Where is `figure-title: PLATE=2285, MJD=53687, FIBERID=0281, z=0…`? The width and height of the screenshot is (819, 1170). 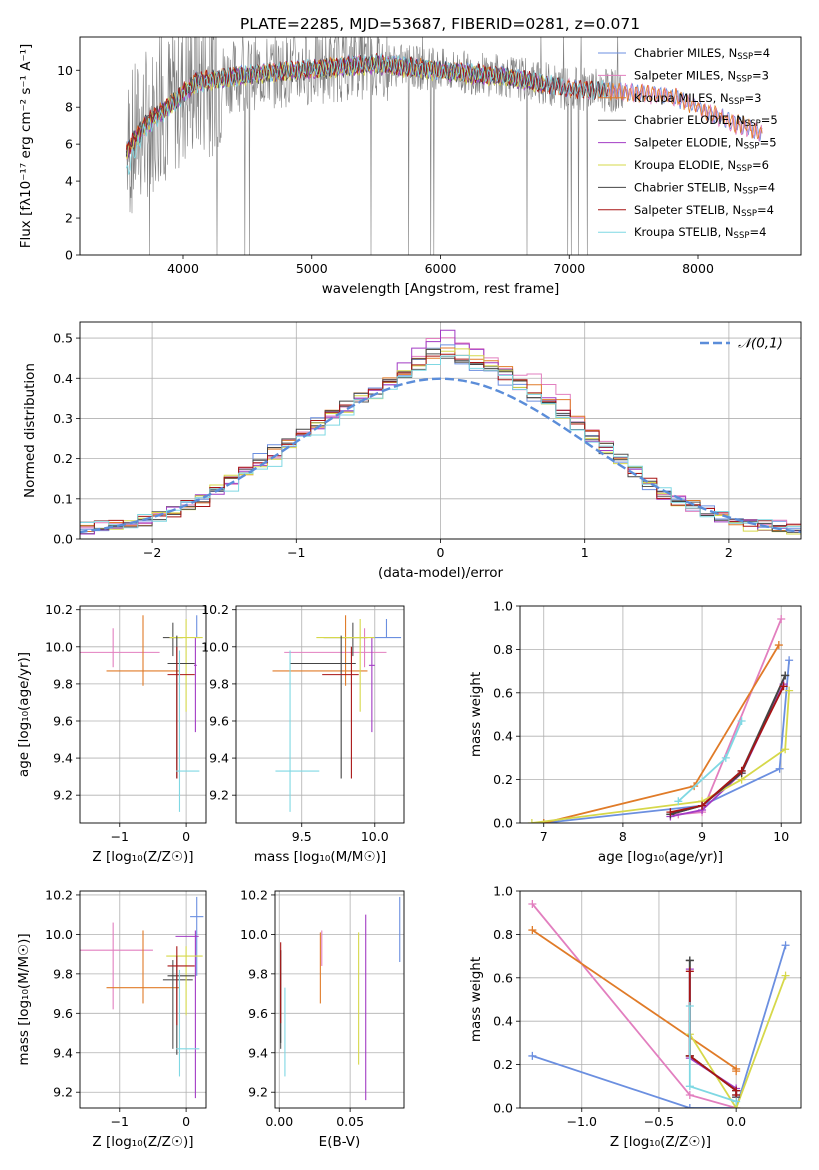 figure-title: PLATE=2285, MJD=53687, FIBERID=0281, z=0… is located at coordinates (440, 24).